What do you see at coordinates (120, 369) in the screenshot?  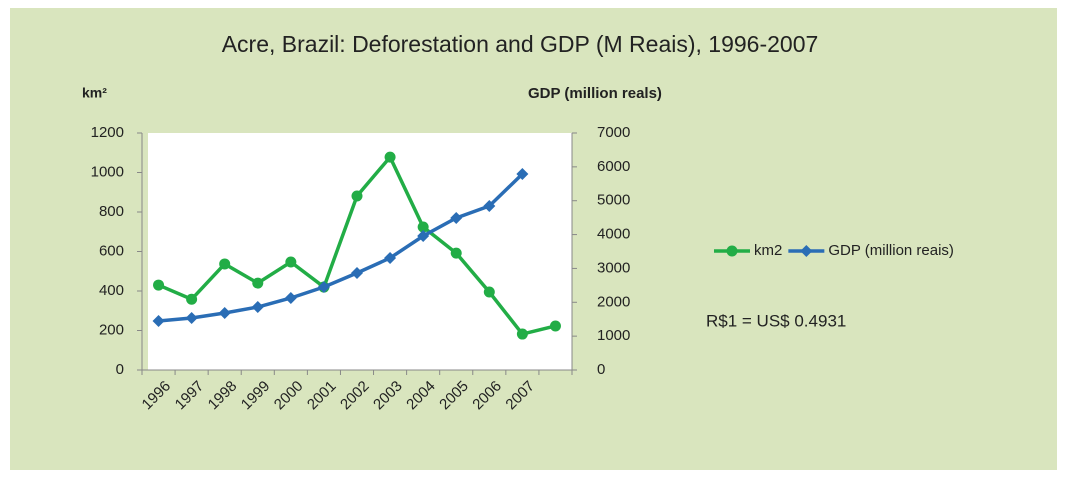 I see `y-tick-label: 0` at bounding box center [120, 369].